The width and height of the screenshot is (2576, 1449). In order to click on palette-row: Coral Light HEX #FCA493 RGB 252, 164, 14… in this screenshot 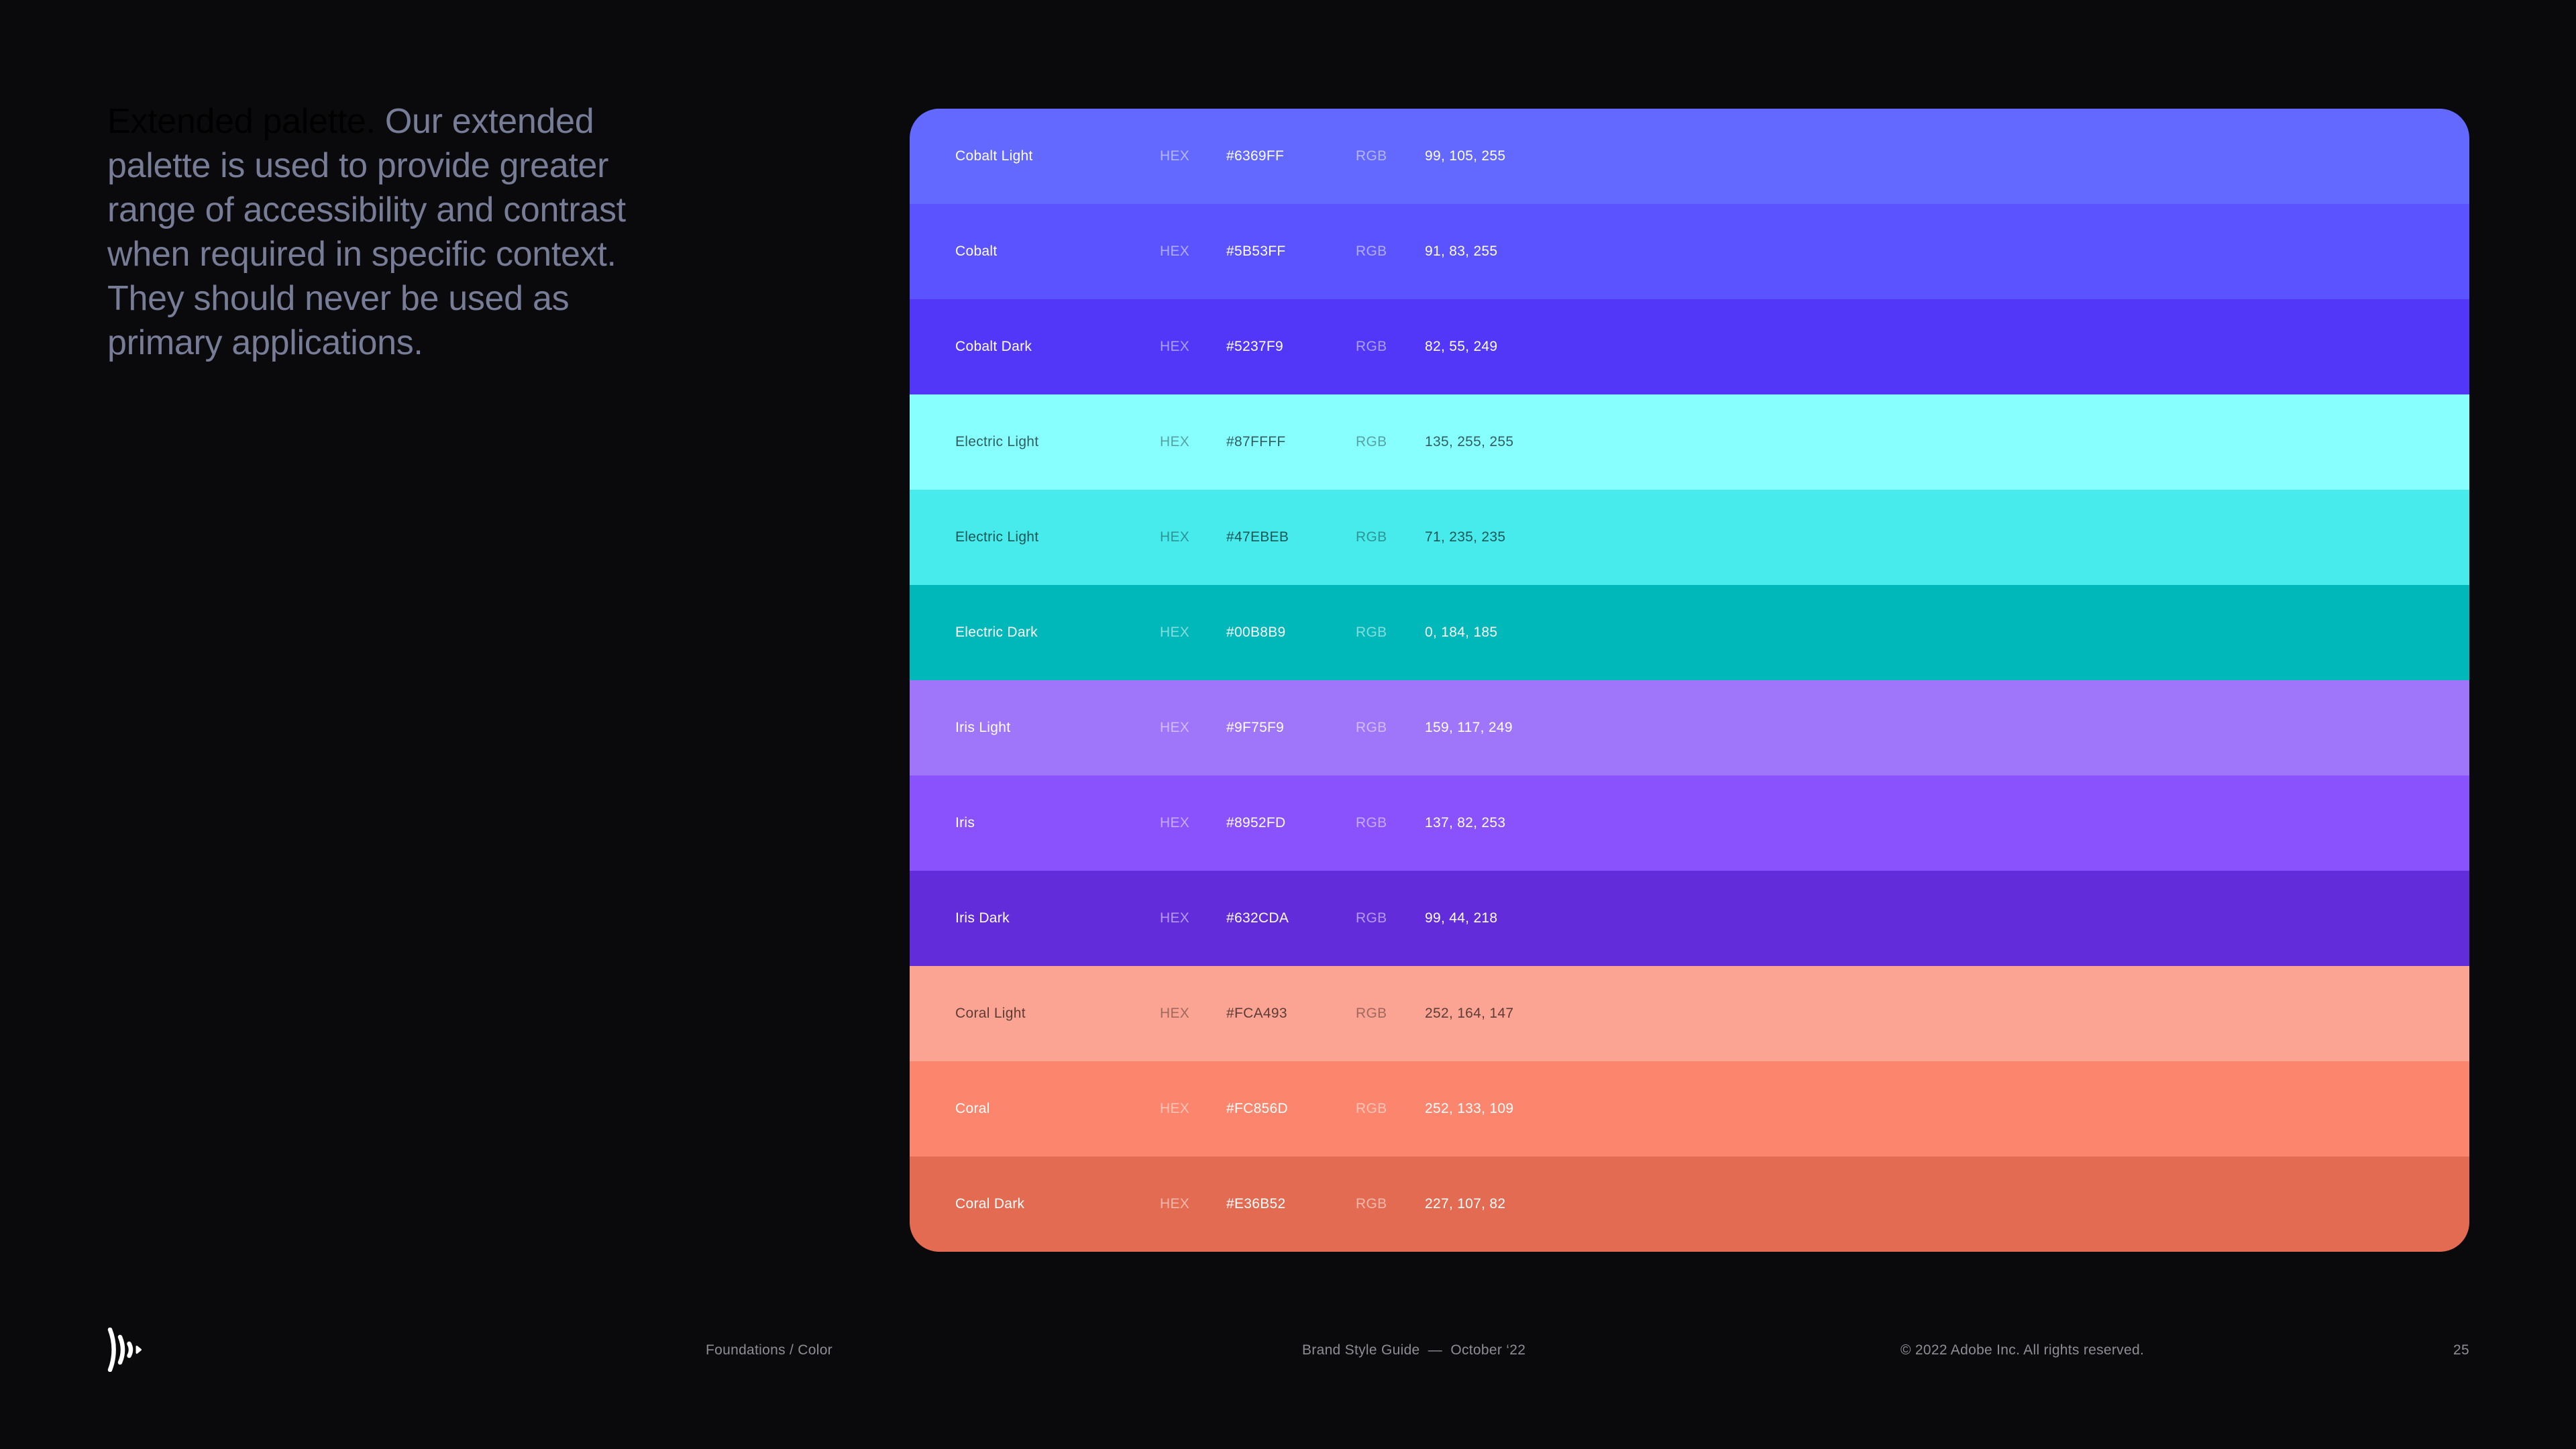, I will do `click(1689, 1013)`.